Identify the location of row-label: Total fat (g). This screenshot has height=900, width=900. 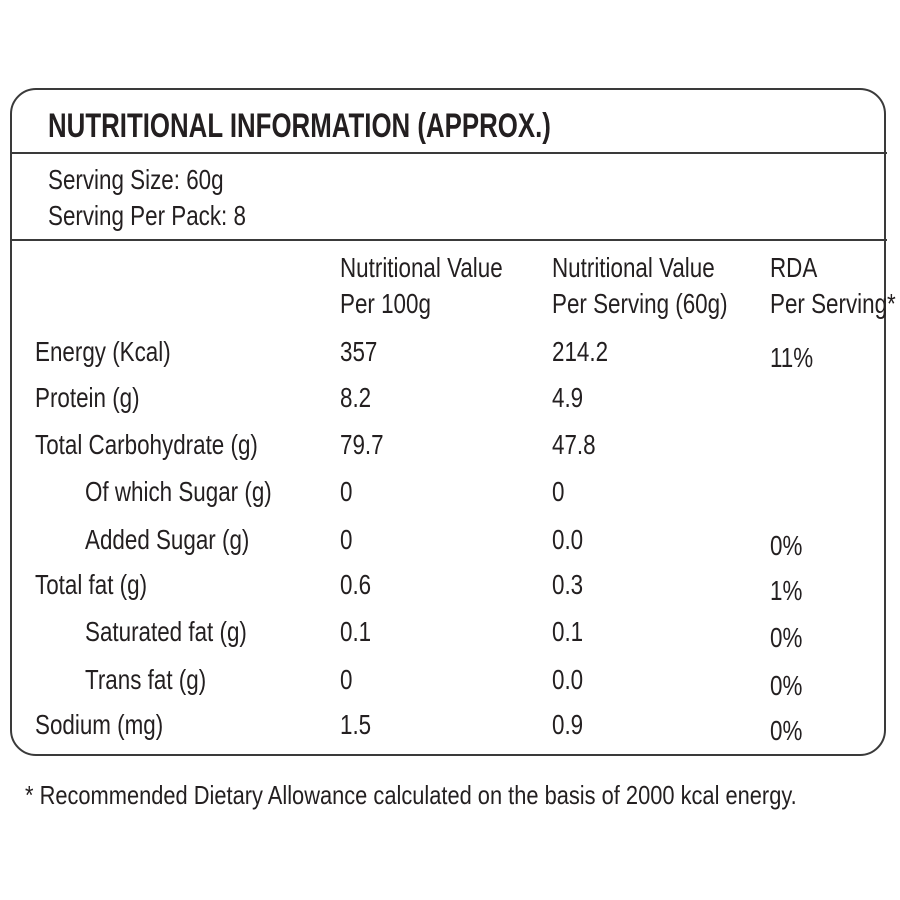
(91, 584).